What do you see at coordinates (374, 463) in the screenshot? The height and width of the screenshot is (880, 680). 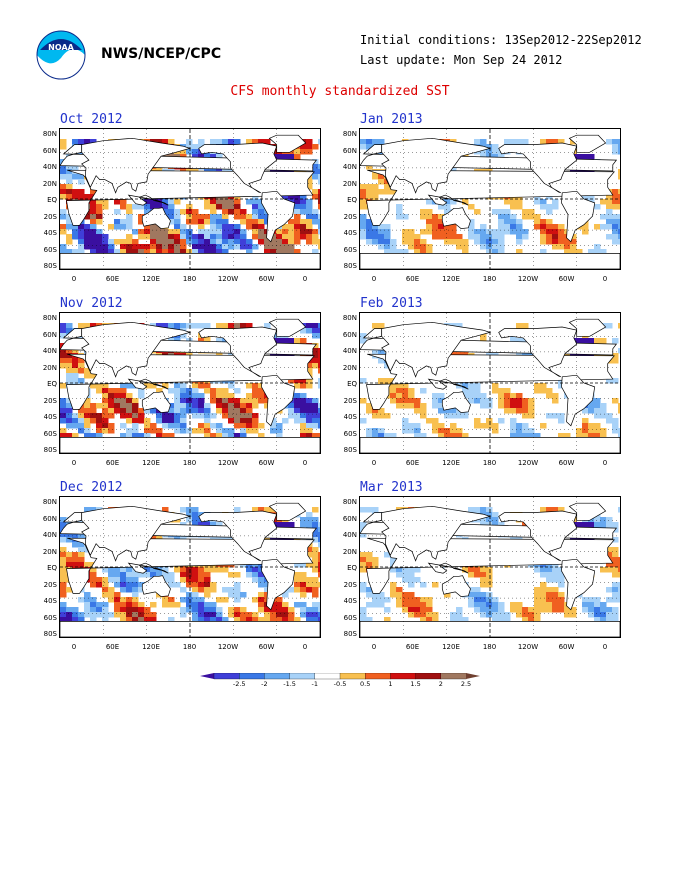 I see `longitude-label: 0` at bounding box center [374, 463].